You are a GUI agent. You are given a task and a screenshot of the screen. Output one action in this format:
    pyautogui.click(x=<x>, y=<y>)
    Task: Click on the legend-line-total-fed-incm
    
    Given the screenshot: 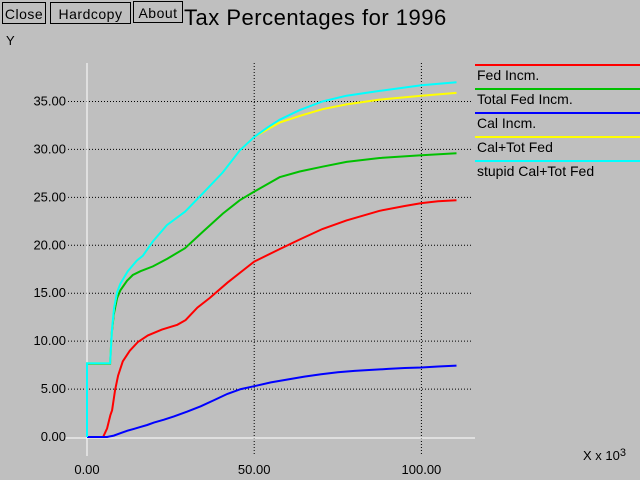 What is the action you would take?
    pyautogui.click(x=557, y=89)
    